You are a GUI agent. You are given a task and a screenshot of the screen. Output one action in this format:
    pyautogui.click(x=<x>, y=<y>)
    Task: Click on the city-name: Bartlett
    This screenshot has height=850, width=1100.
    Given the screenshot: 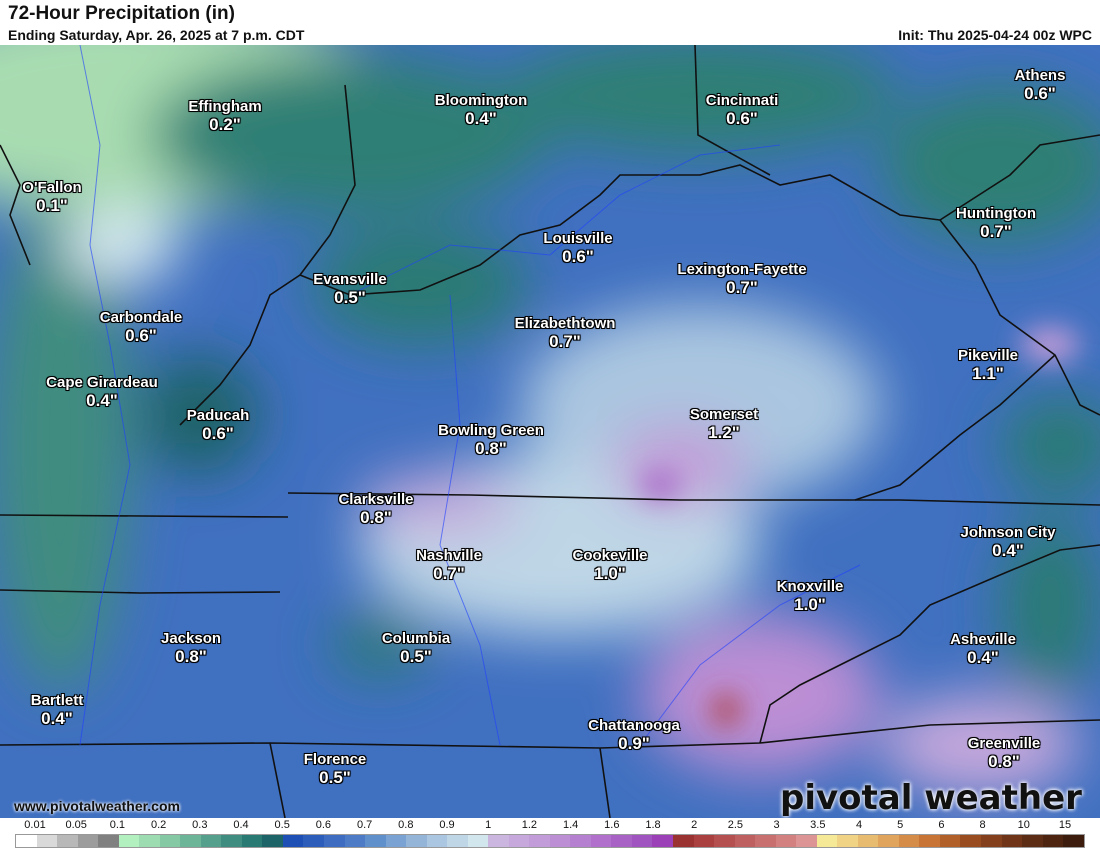 What is the action you would take?
    pyautogui.click(x=57, y=700)
    